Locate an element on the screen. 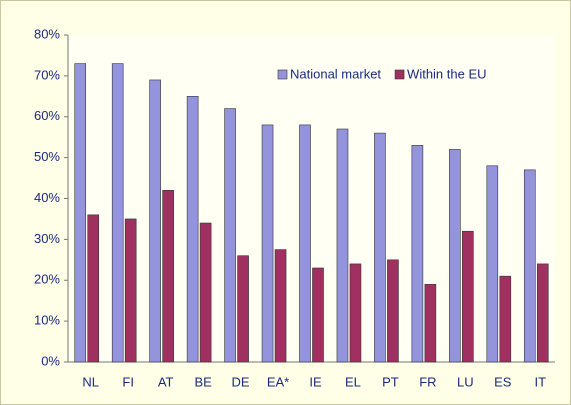 The width and height of the screenshot is (571, 405). x-tick-label: EL is located at coordinates (353, 381).